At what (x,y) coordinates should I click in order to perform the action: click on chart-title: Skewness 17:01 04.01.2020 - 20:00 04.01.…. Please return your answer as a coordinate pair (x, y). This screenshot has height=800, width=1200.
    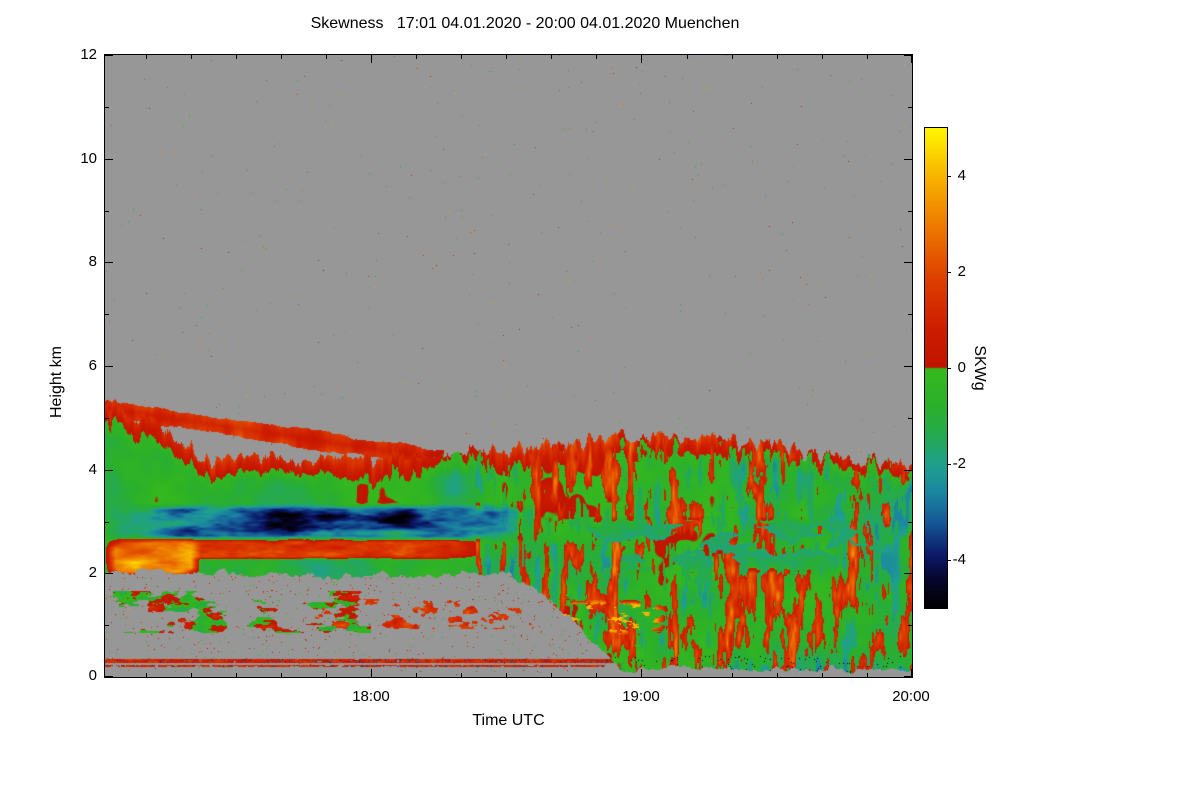
    Looking at the image, I should click on (525, 23).